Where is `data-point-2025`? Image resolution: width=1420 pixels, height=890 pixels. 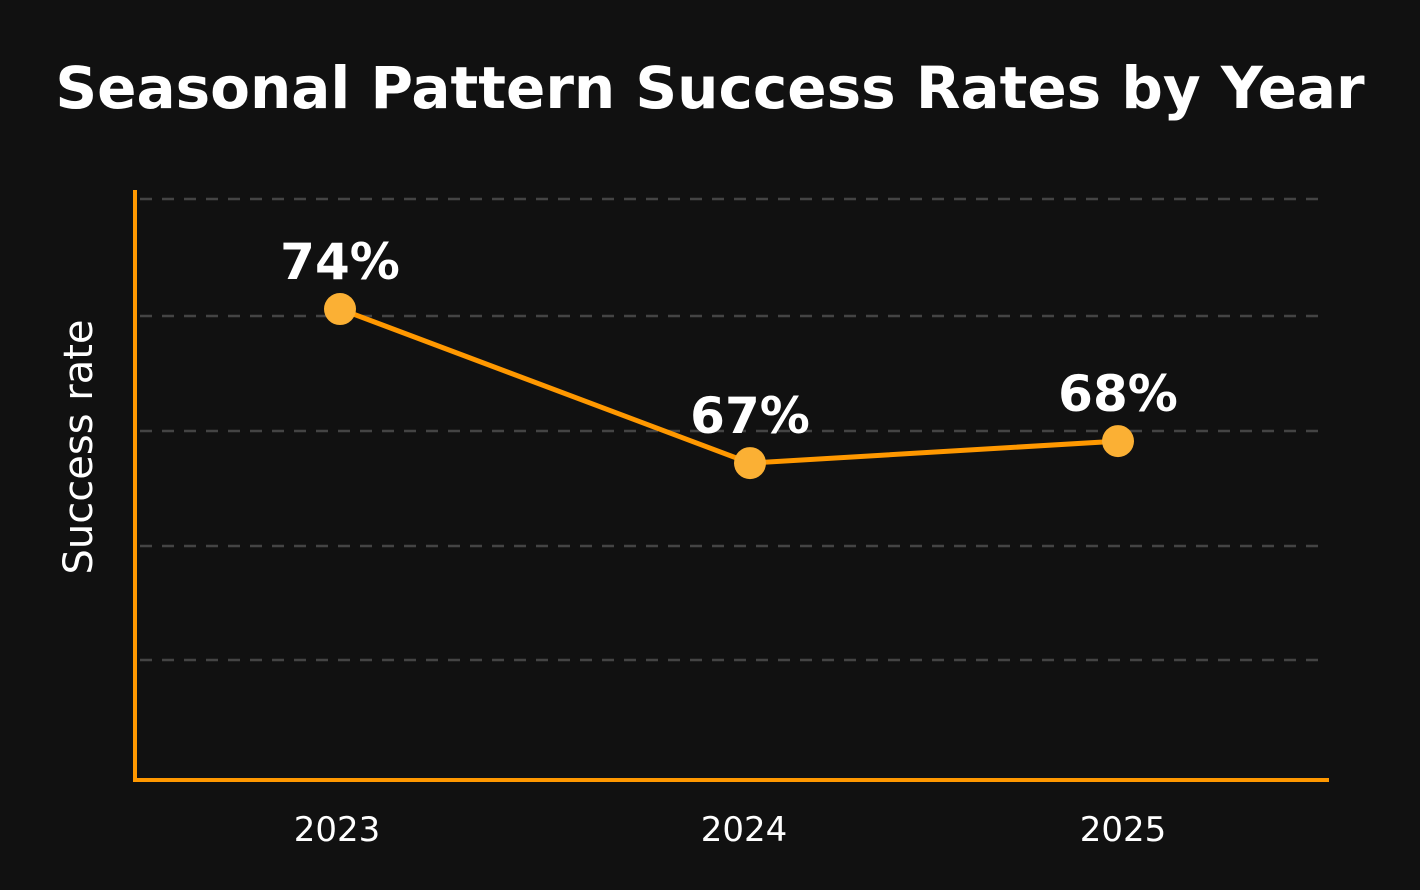 data-point-2025 is located at coordinates (1118, 441).